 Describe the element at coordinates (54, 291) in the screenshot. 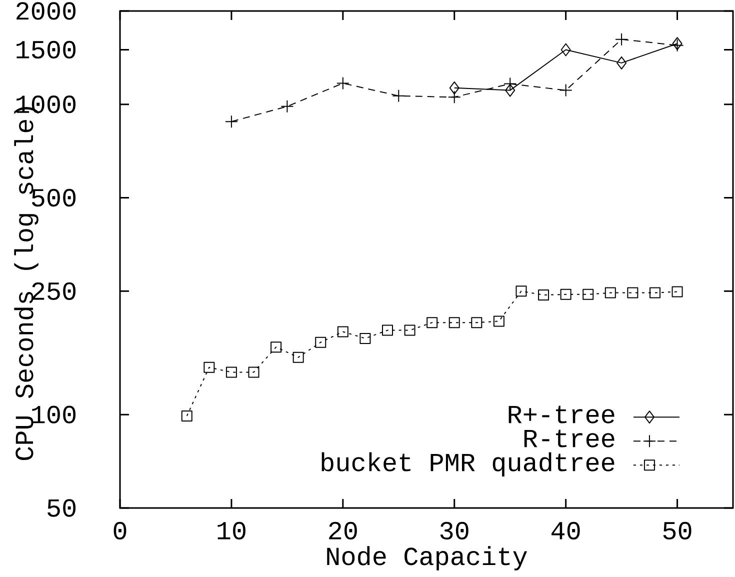

I see `y-tick-label: 250` at that location.